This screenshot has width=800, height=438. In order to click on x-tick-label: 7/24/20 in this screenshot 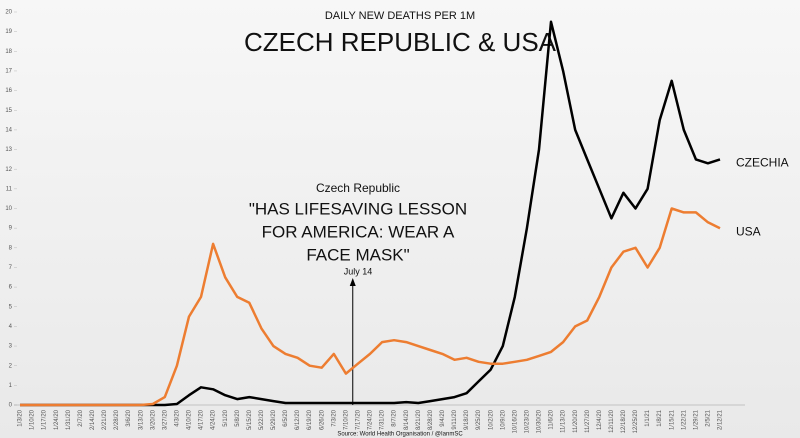, I will do `click(371, 419)`.